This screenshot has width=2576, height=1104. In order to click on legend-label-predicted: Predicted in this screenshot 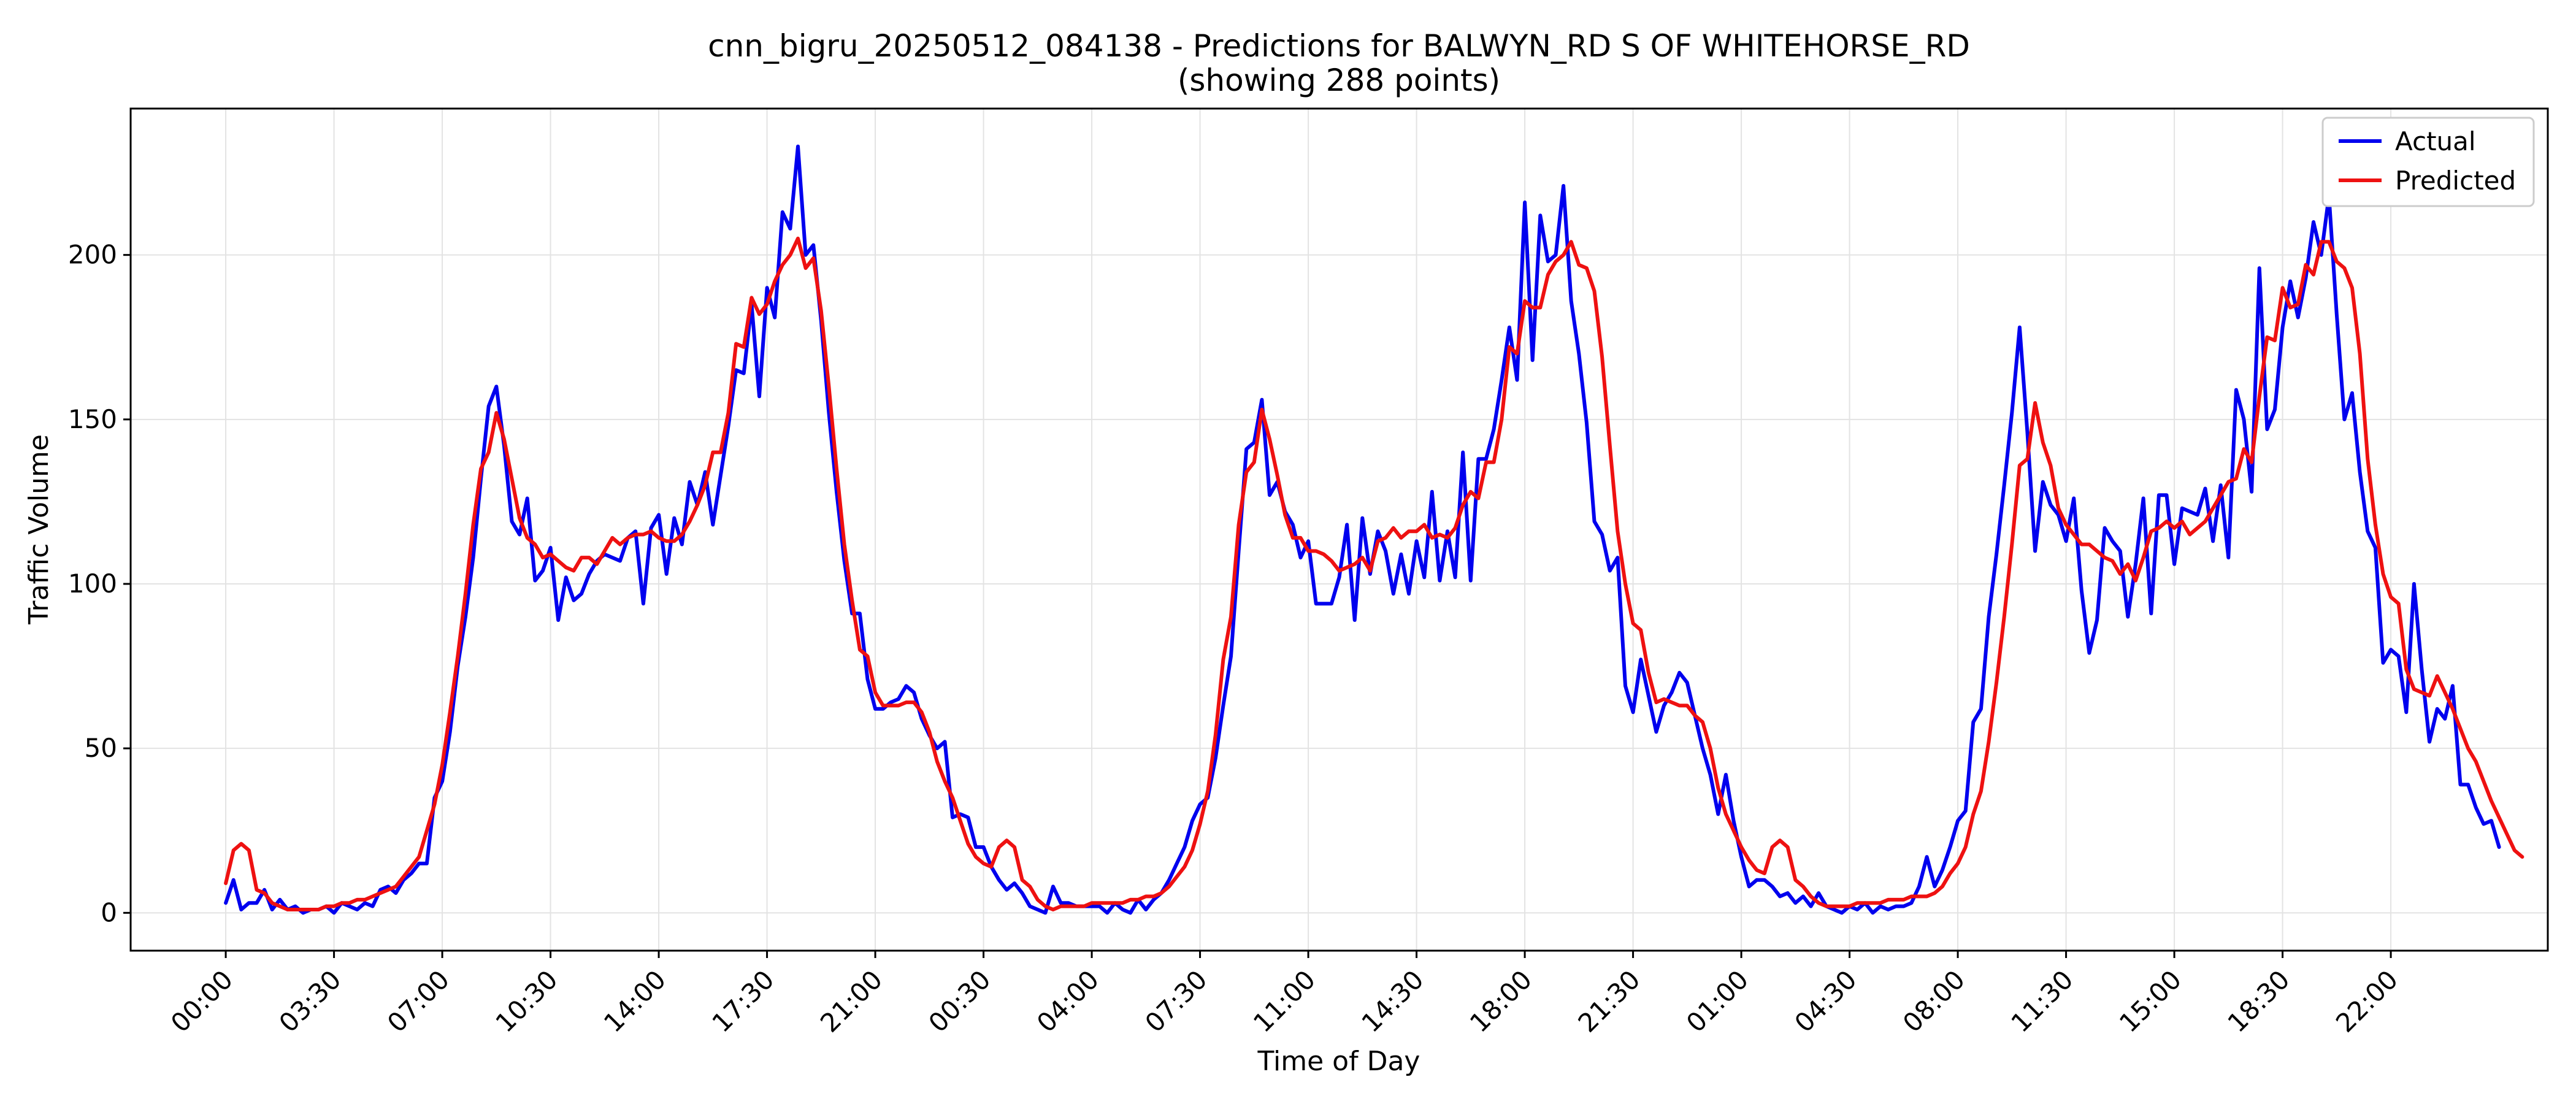, I will do `click(2455, 181)`.